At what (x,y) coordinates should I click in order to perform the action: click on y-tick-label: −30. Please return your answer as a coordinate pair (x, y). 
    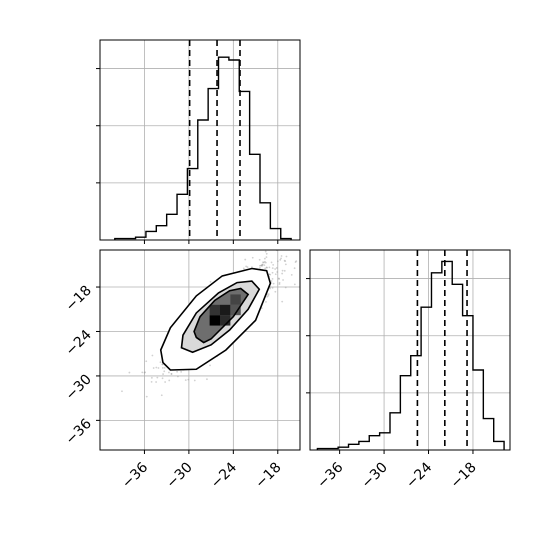
    Looking at the image, I should click on (79, 387).